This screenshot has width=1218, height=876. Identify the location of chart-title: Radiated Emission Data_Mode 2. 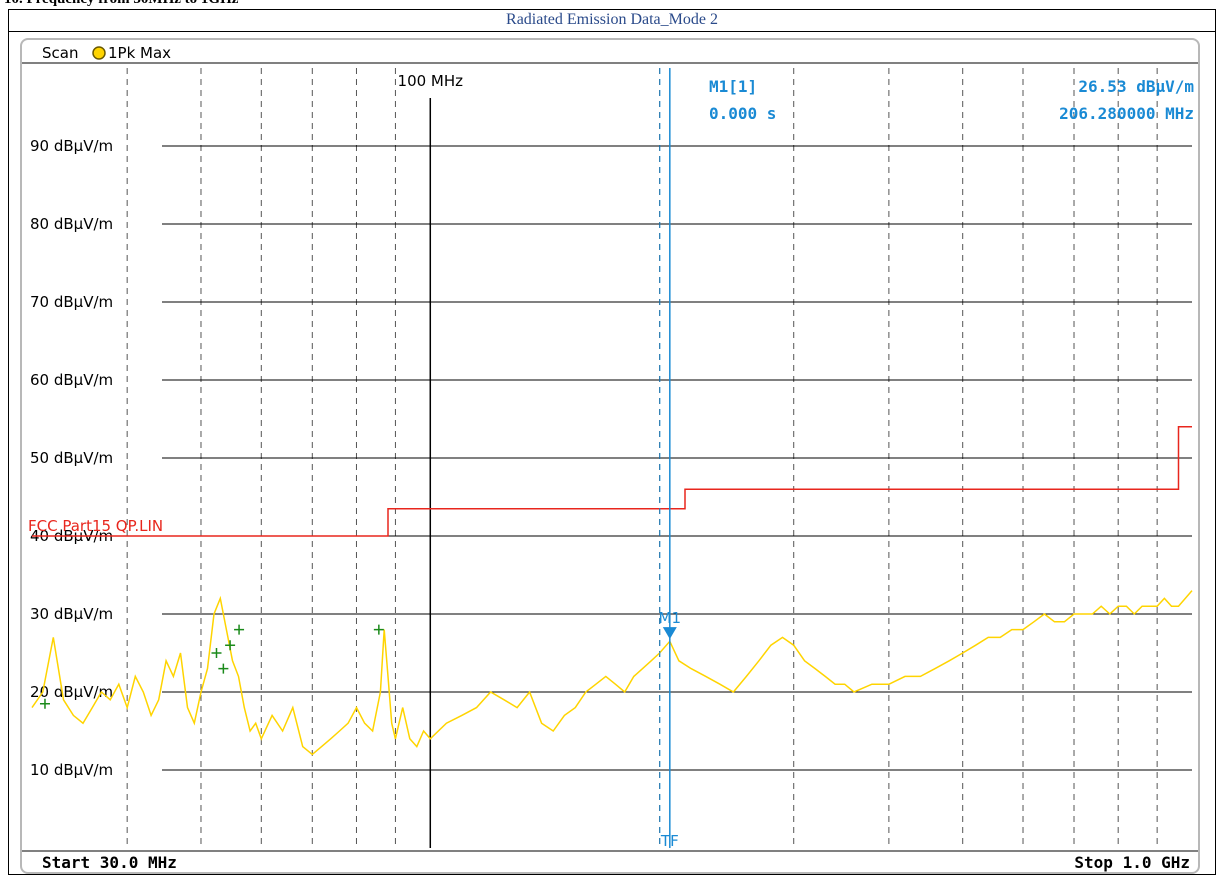
(612, 19).